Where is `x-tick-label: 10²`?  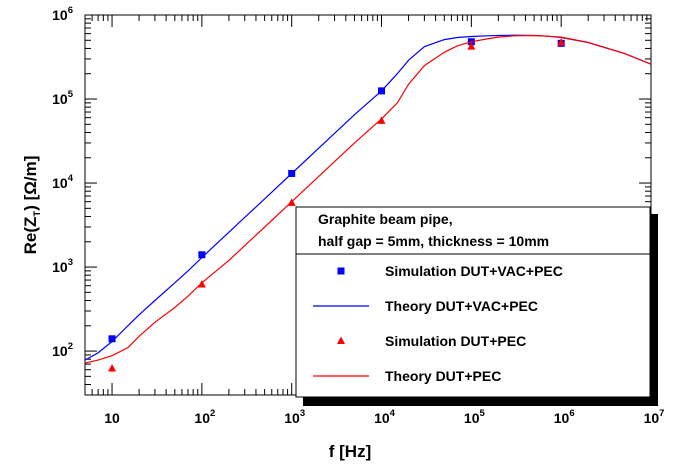 x-tick-label: 10² is located at coordinates (204, 417).